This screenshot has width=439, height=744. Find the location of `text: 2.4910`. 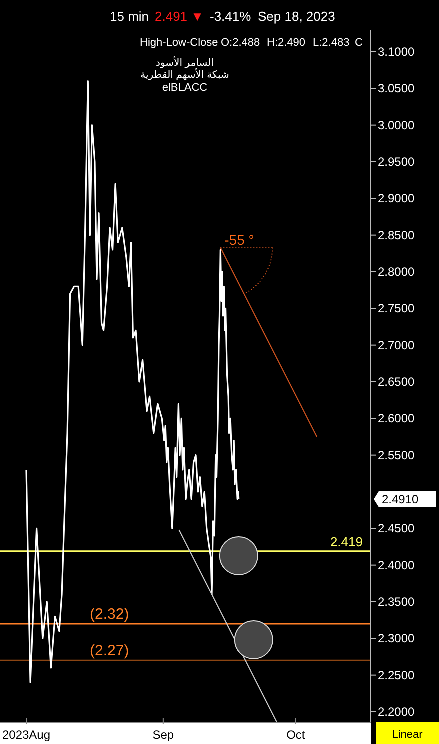

text: 2.4910 is located at coordinates (401, 499).